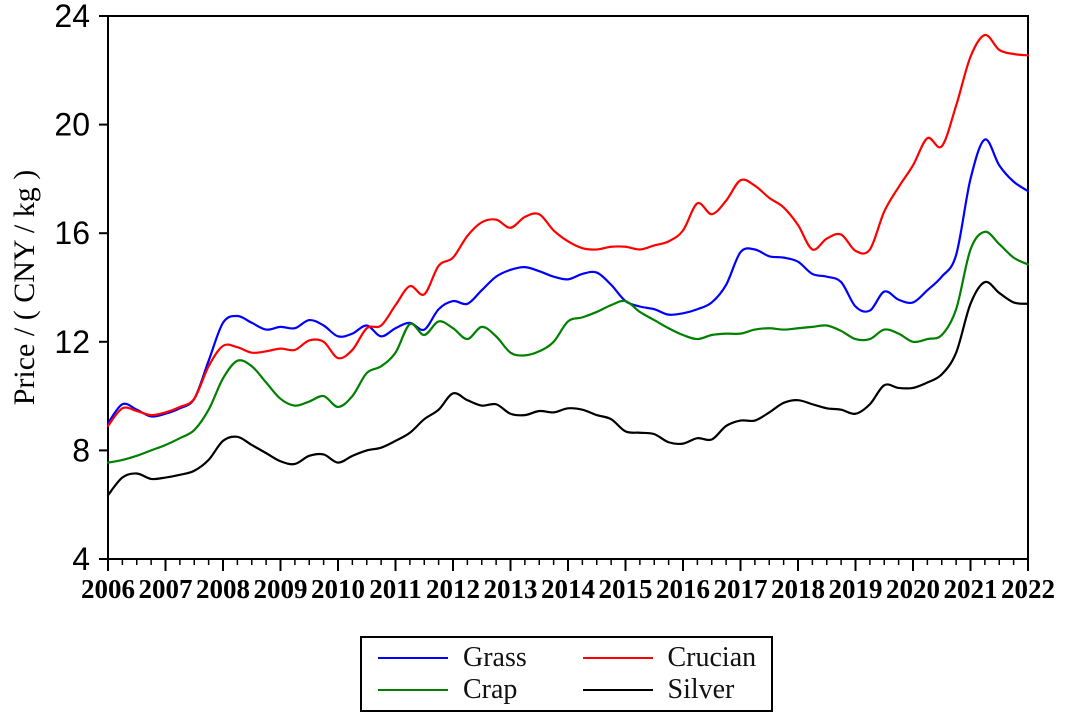  Describe the element at coordinates (741, 589) in the screenshot. I see `x-tick-label: 2017` at that location.